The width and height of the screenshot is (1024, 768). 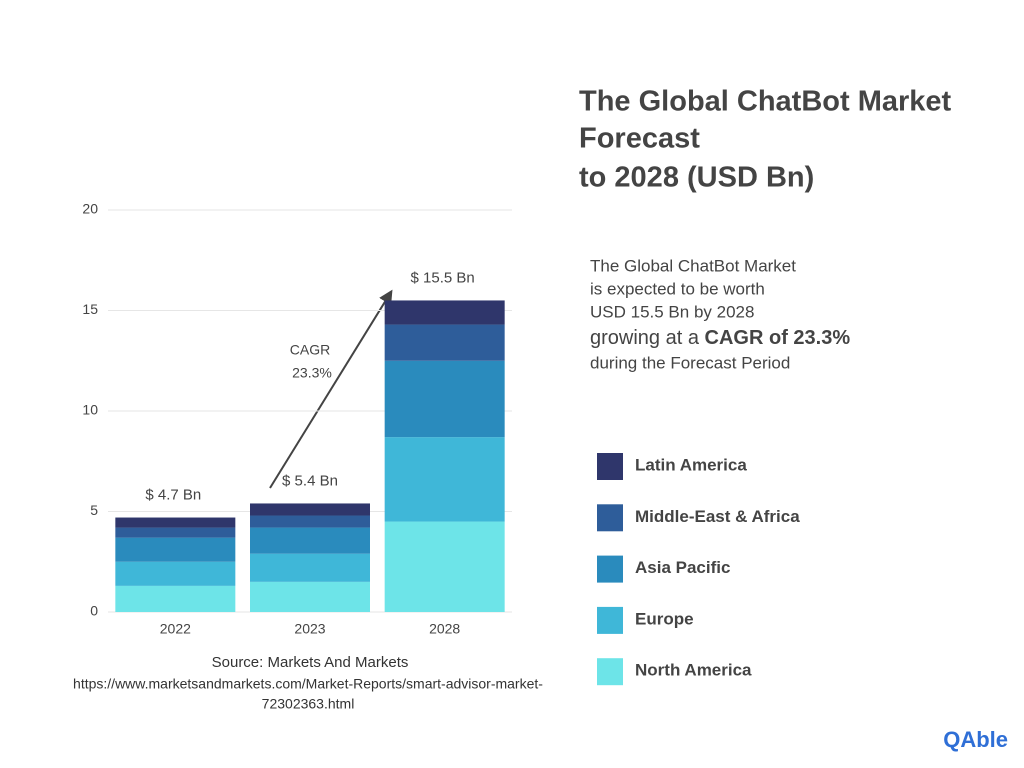 I want to click on legend-label: Latin America, so click(x=691, y=464).